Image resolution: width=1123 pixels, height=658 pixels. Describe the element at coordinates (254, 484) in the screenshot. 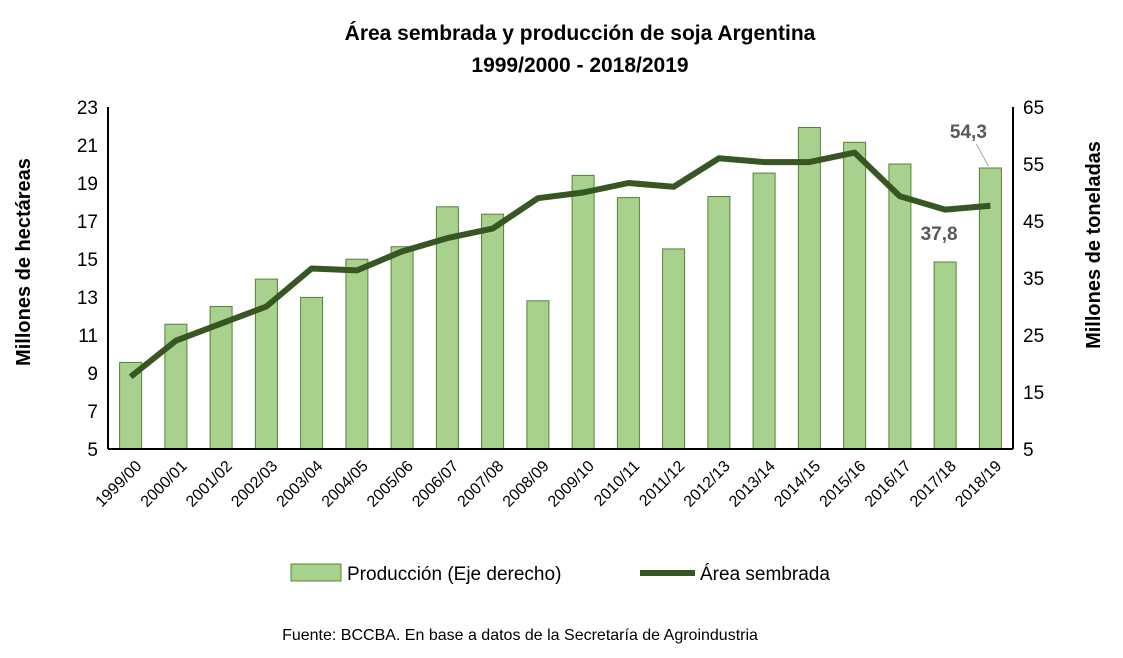

I see `x-tick-label: 2002/03` at that location.